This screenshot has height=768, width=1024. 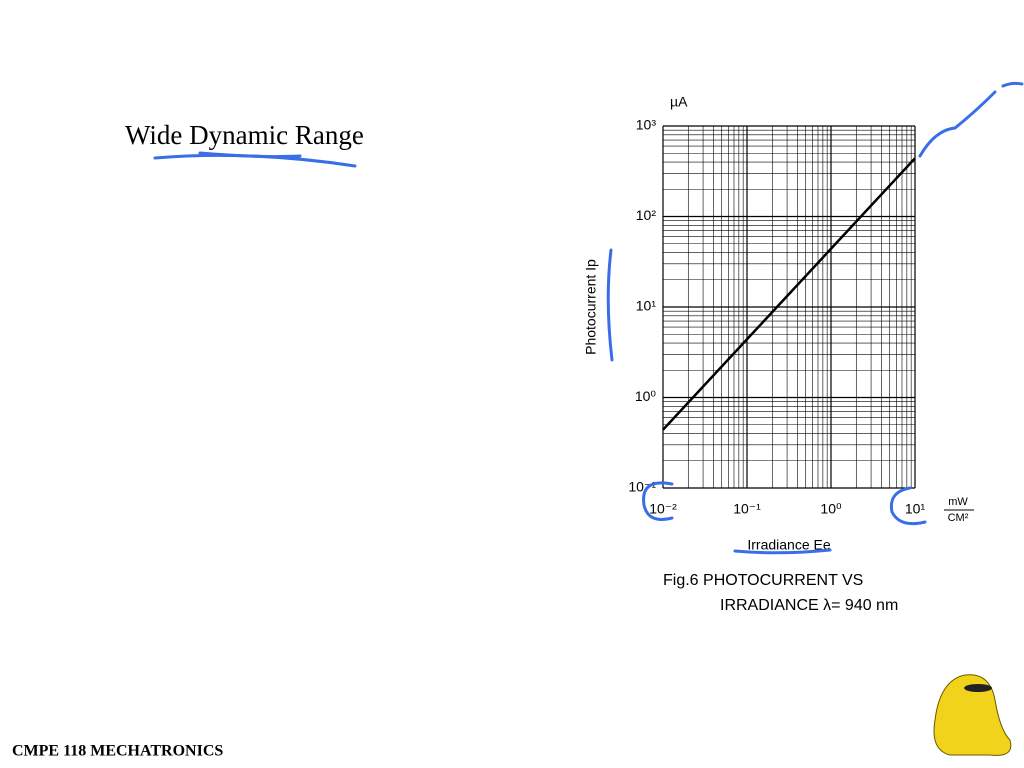 I want to click on slide-title: Wide Dynamic Range, so click(x=244, y=135).